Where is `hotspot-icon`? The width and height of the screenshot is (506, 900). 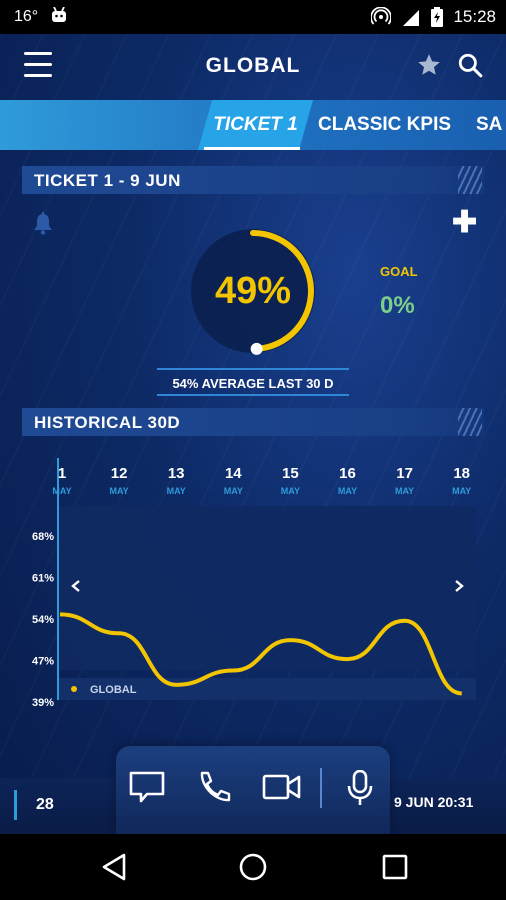 hotspot-icon is located at coordinates (381, 17).